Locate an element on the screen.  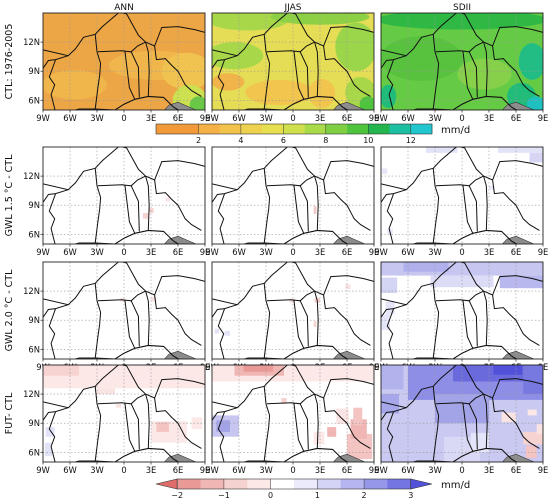
row-label: FUT- CTL is located at coordinates (9, 413).